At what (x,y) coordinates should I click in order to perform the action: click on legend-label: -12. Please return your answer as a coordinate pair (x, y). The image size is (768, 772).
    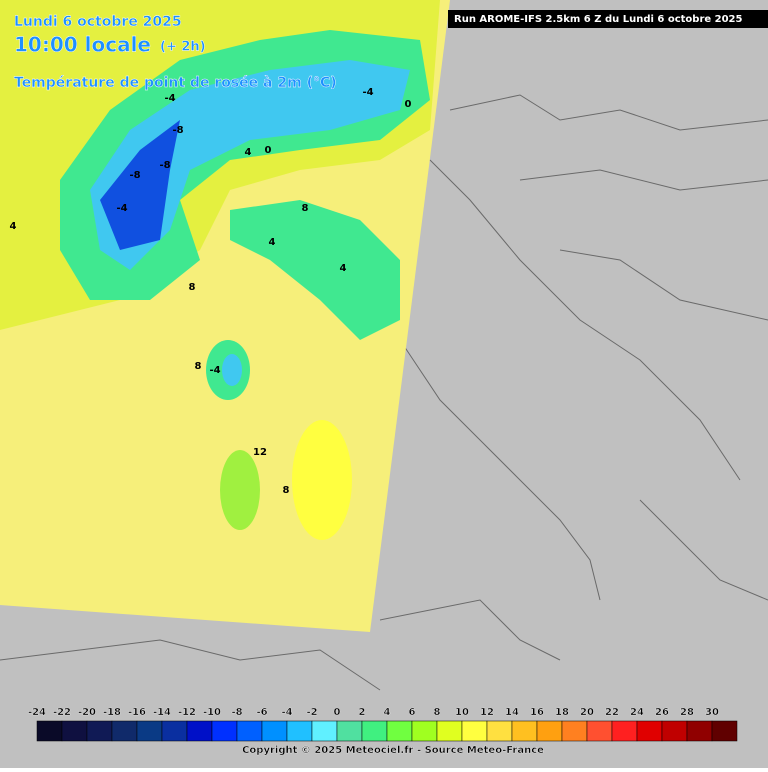
    Looking at the image, I should click on (187, 712).